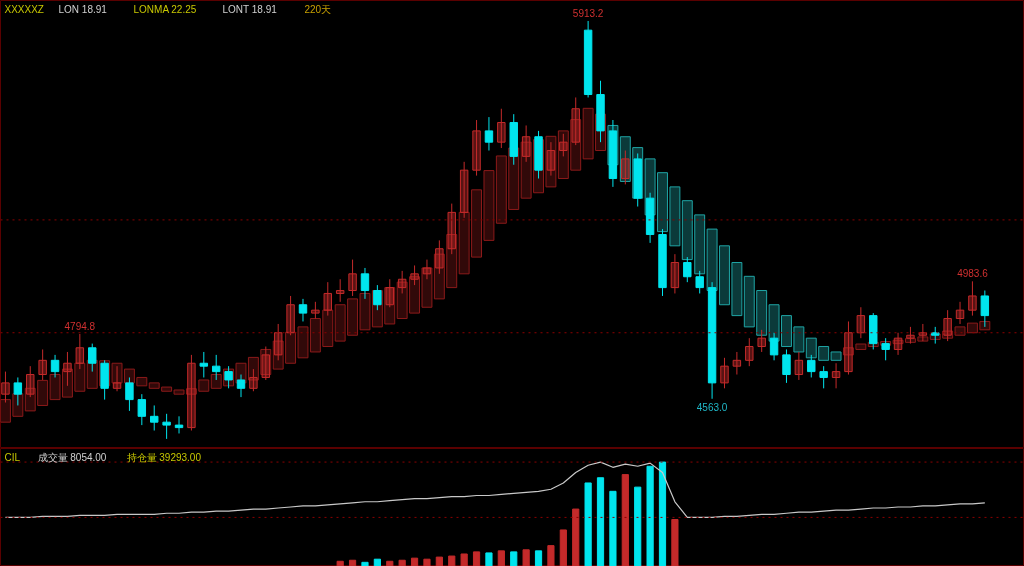 The width and height of the screenshot is (1024, 566). What do you see at coordinates (588, 13) in the screenshot?
I see `annotation: 5913.2` at bounding box center [588, 13].